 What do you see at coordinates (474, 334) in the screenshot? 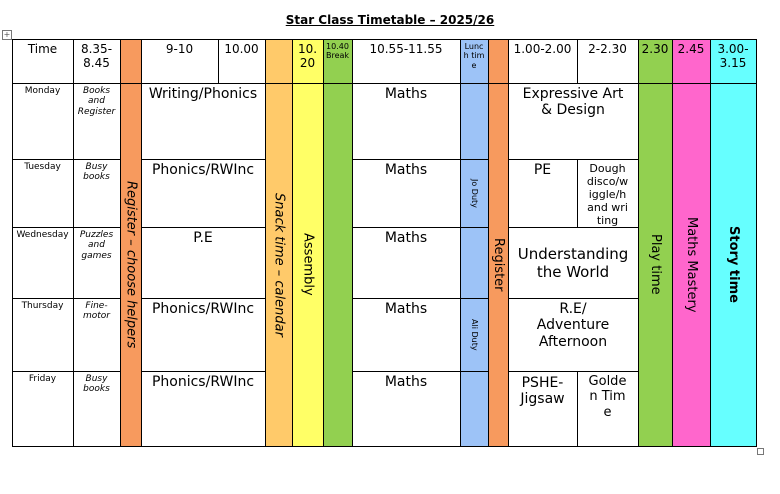
I see `duty-cell: Ali Duty` at bounding box center [474, 334].